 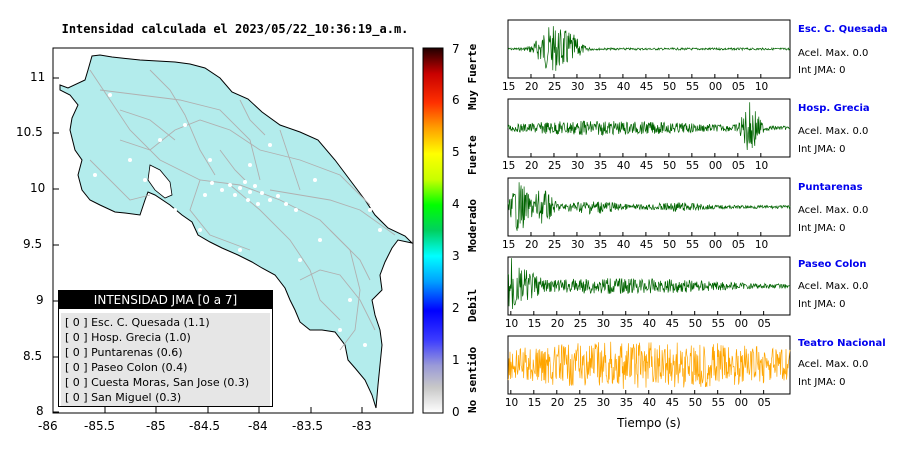 What do you see at coordinates (124, 352) in the screenshot?
I see `legend-row: [ 0 ] Puntarenas (0.6)` at bounding box center [124, 352].